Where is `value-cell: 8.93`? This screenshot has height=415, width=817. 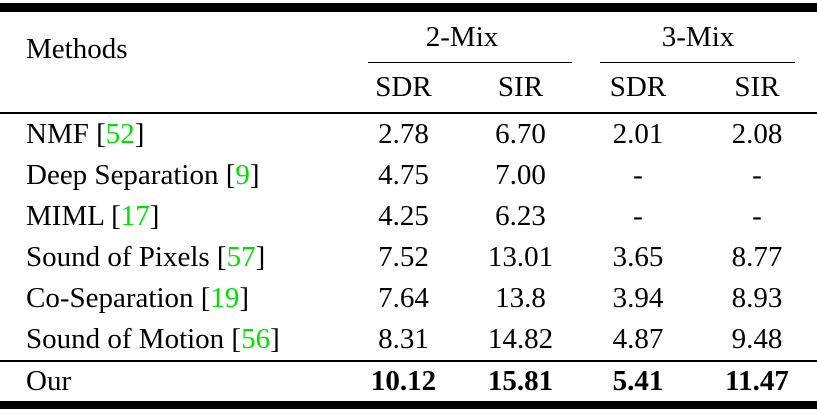 value-cell: 8.93 is located at coordinates (757, 298).